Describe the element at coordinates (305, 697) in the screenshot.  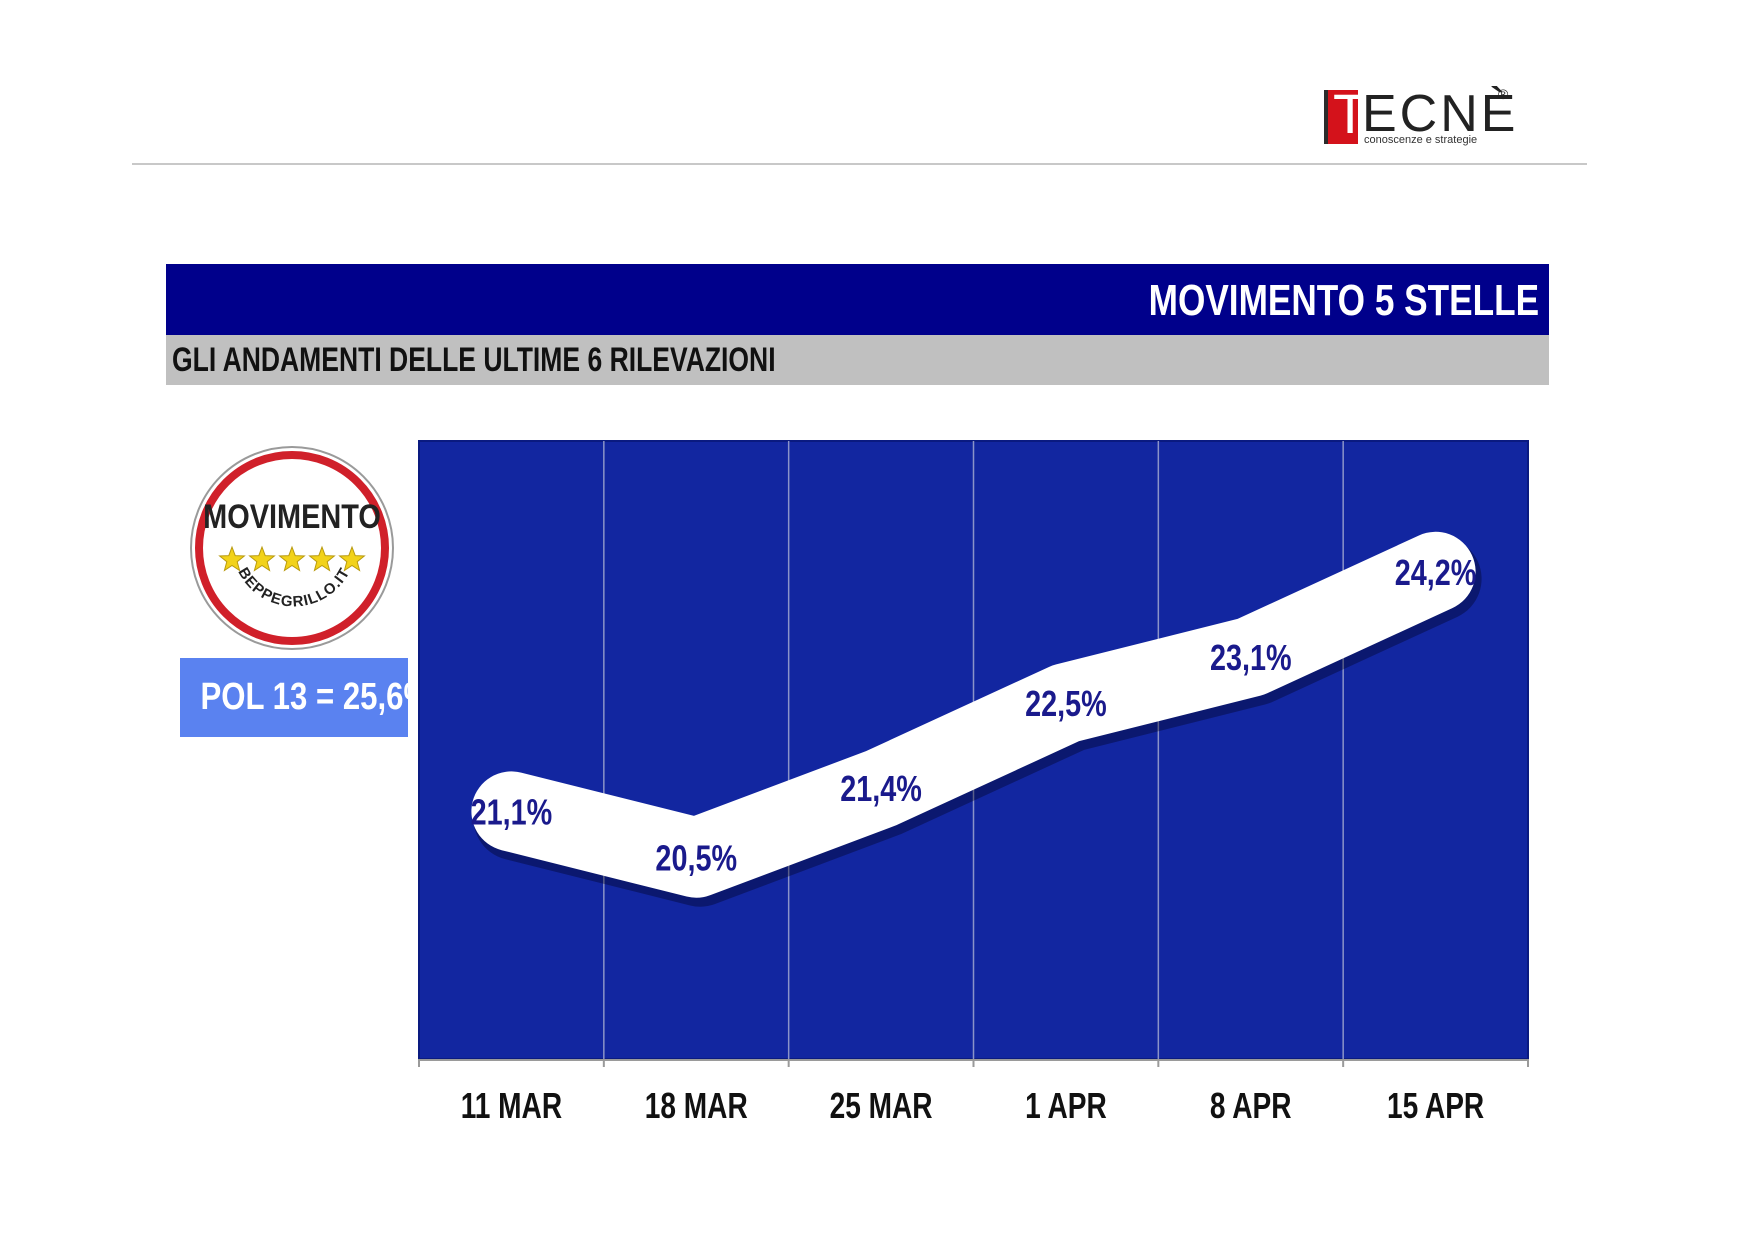
I see `pol-box: POL 13 = 25,6%` at that location.